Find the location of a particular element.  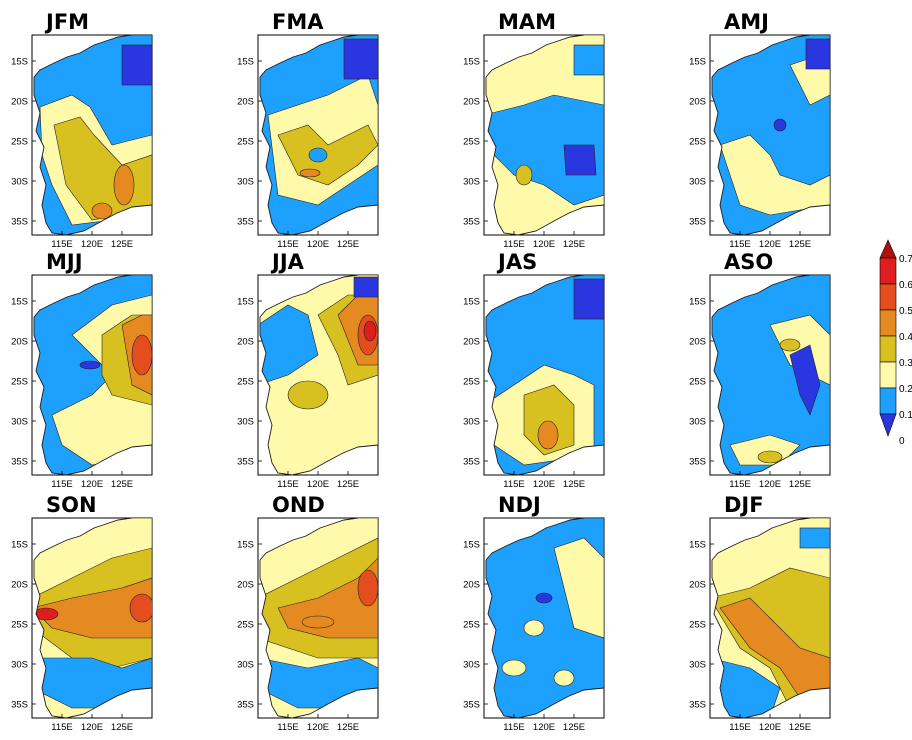

map-panel-ndj: NDJ 15S 20S 25S 30S 35S 115E 120E 125E is located at coordinates (534, 613).